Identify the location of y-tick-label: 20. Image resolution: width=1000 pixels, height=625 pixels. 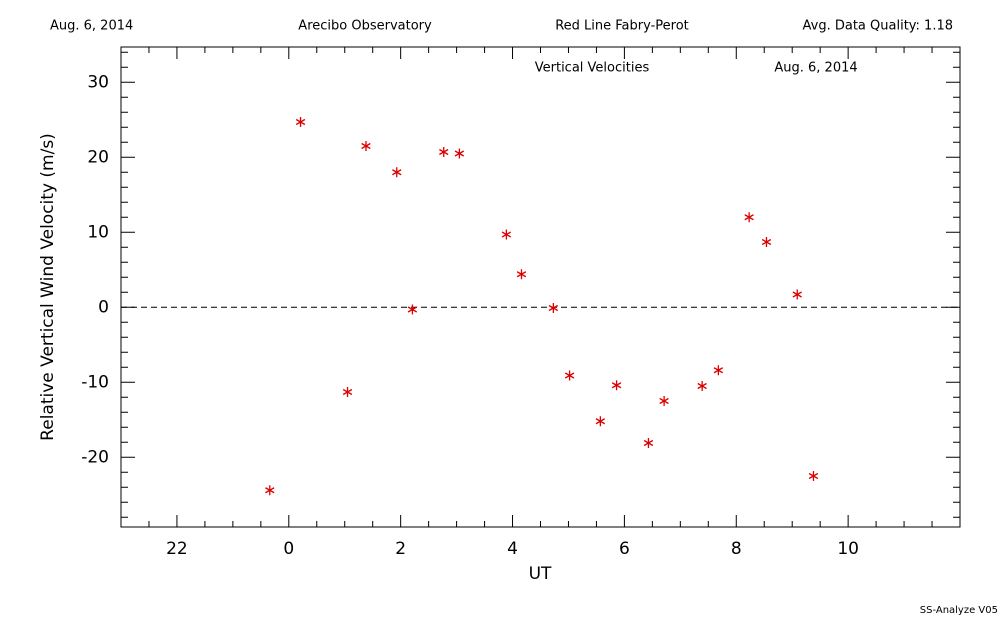
(98, 157).